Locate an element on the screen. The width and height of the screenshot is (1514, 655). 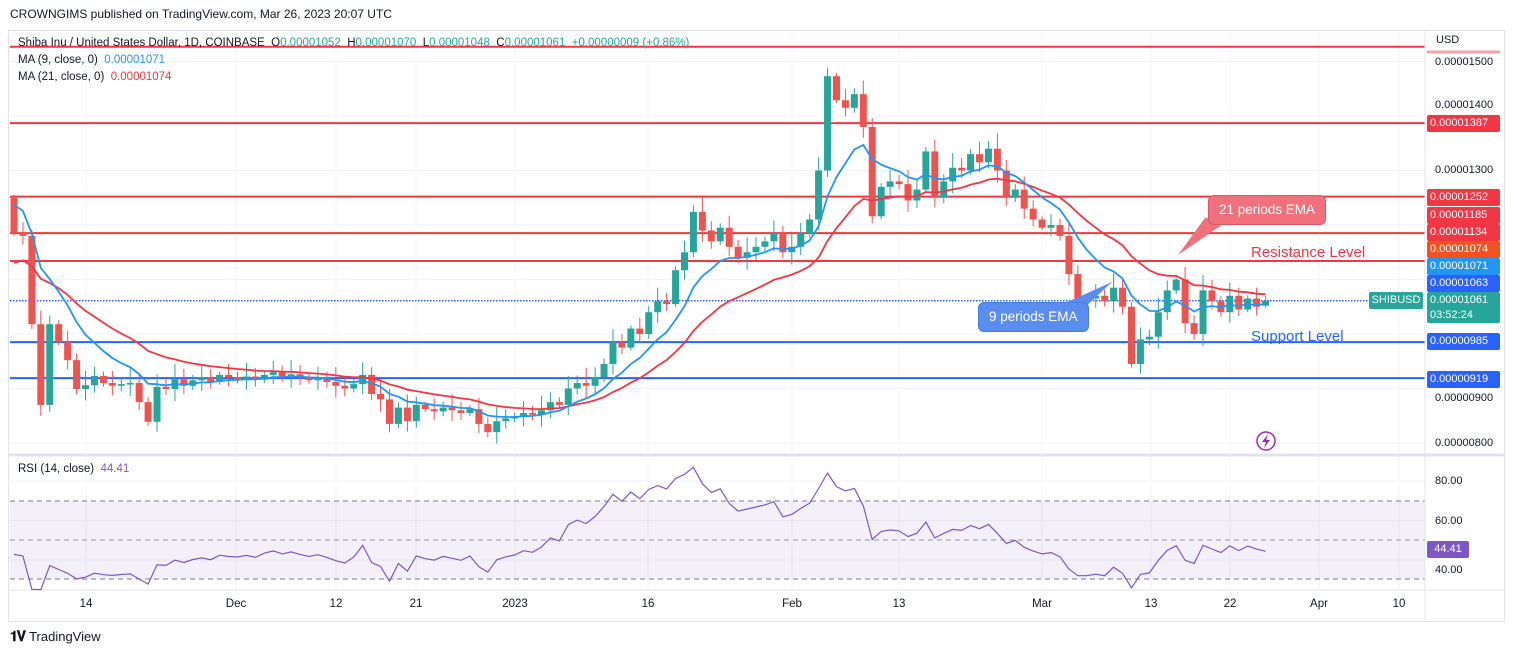
currency-label: USD is located at coordinates (1448, 40).